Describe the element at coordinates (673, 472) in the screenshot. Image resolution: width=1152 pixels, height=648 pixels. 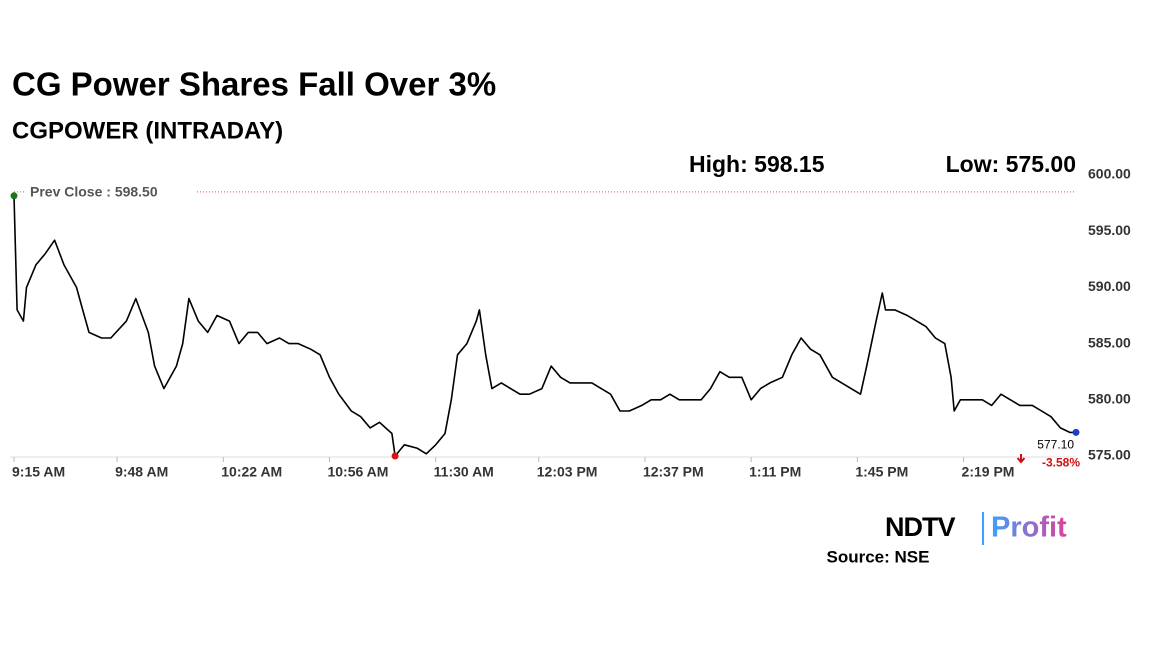
I see `x-tick-label: 12:37 PM` at that location.